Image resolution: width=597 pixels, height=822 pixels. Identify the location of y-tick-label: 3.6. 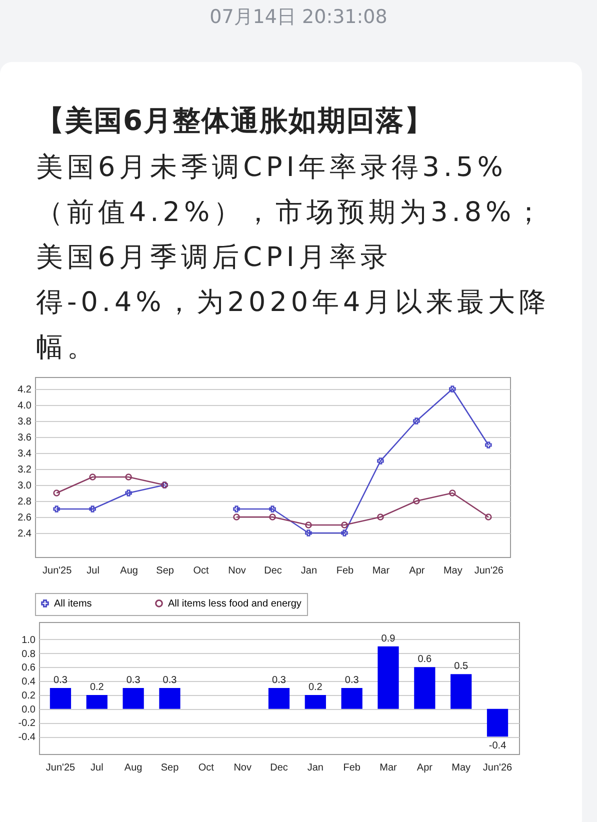
(25, 438).